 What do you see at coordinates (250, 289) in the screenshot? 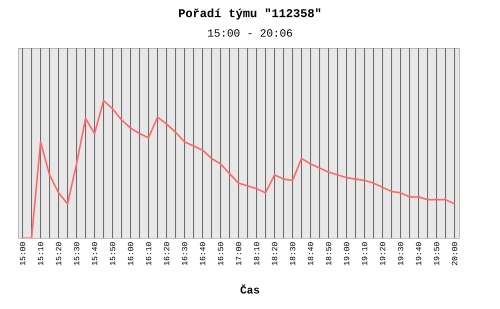
I see `x-axis-title: Čas` at bounding box center [250, 289].